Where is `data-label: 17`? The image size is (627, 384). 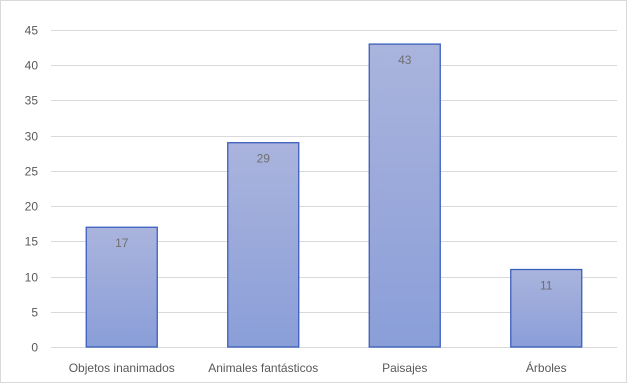
data-label: 17 is located at coordinates (122, 243).